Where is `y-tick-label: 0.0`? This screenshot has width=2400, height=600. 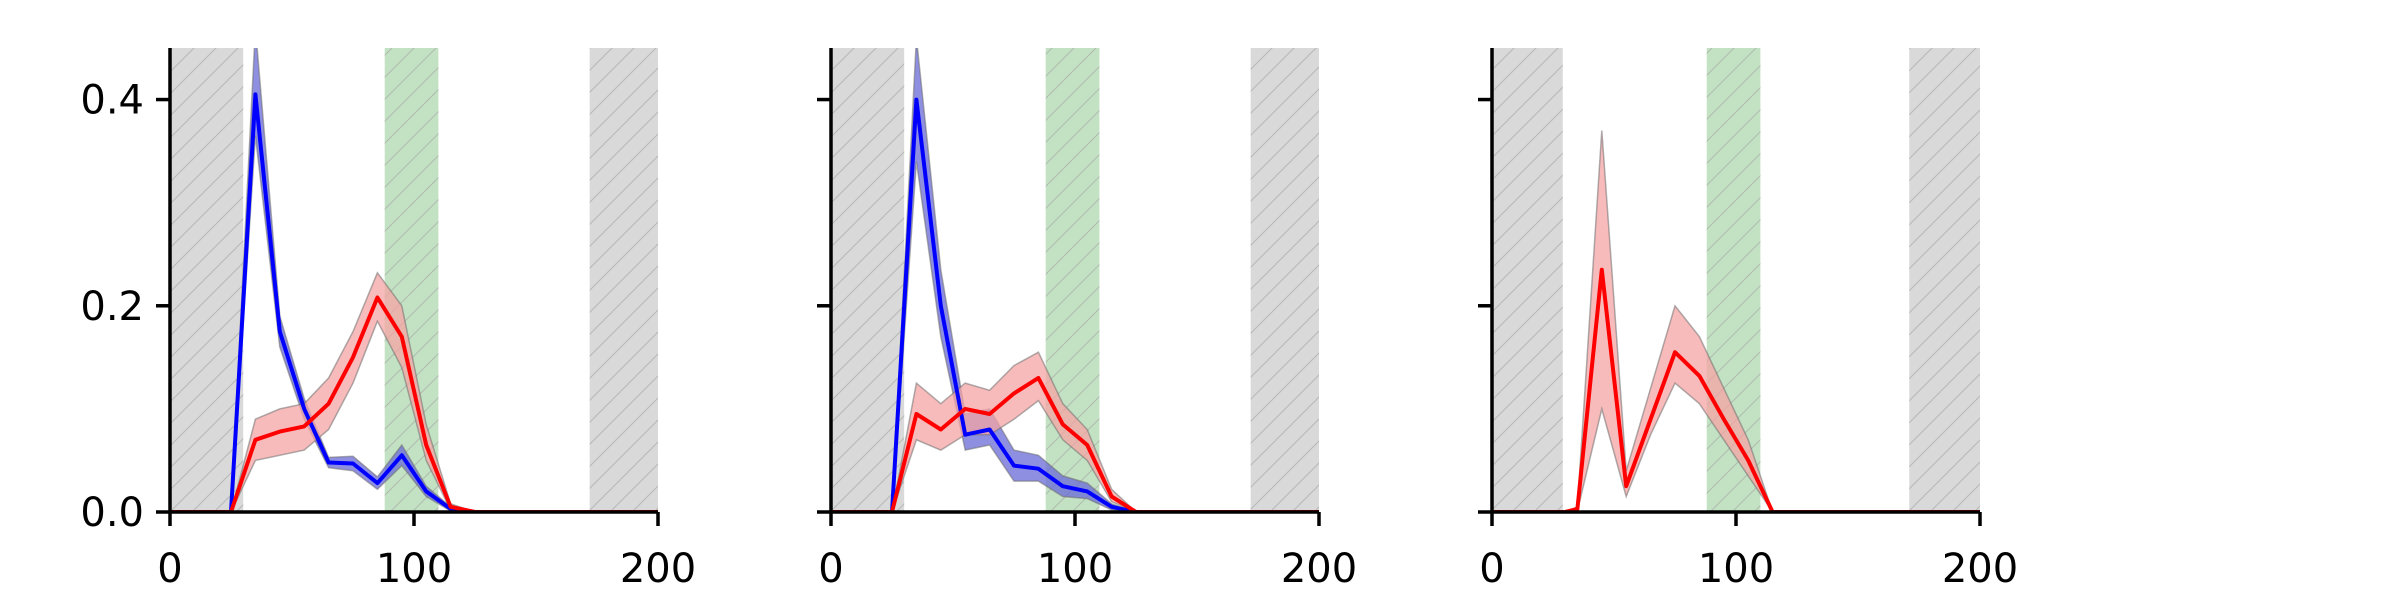 y-tick-label: 0.0 is located at coordinates (112, 513).